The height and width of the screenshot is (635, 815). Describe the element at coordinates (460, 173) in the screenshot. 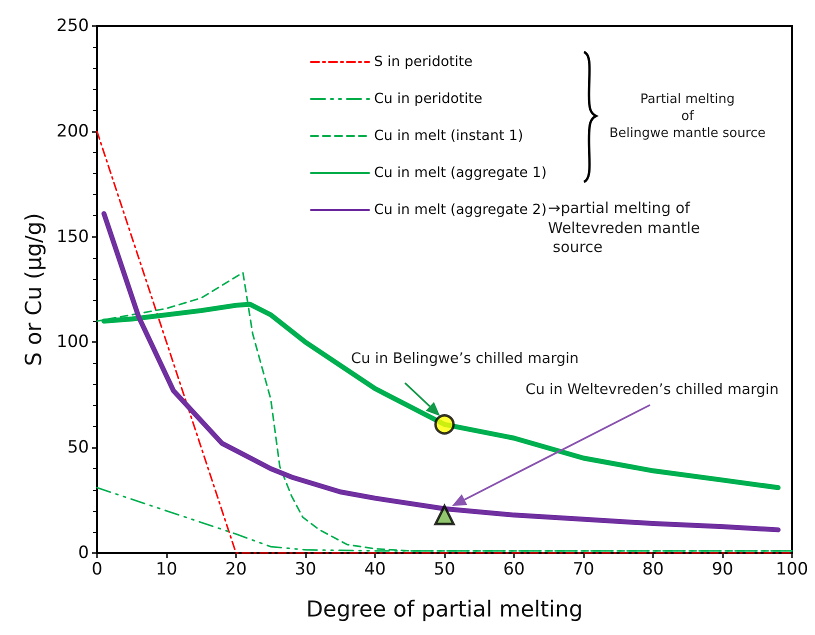

I see `legend-label: Cu in melt (aggregate 1)` at that location.